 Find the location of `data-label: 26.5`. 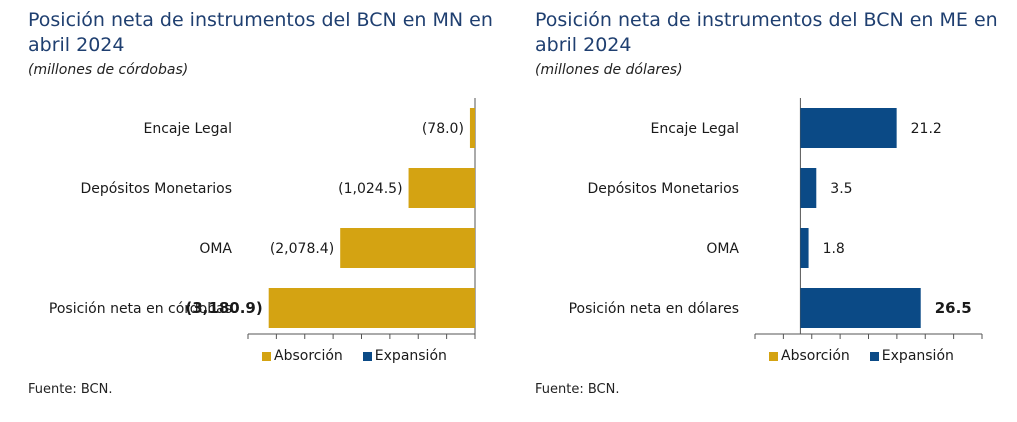

data-label: 26.5 is located at coordinates (953, 308).